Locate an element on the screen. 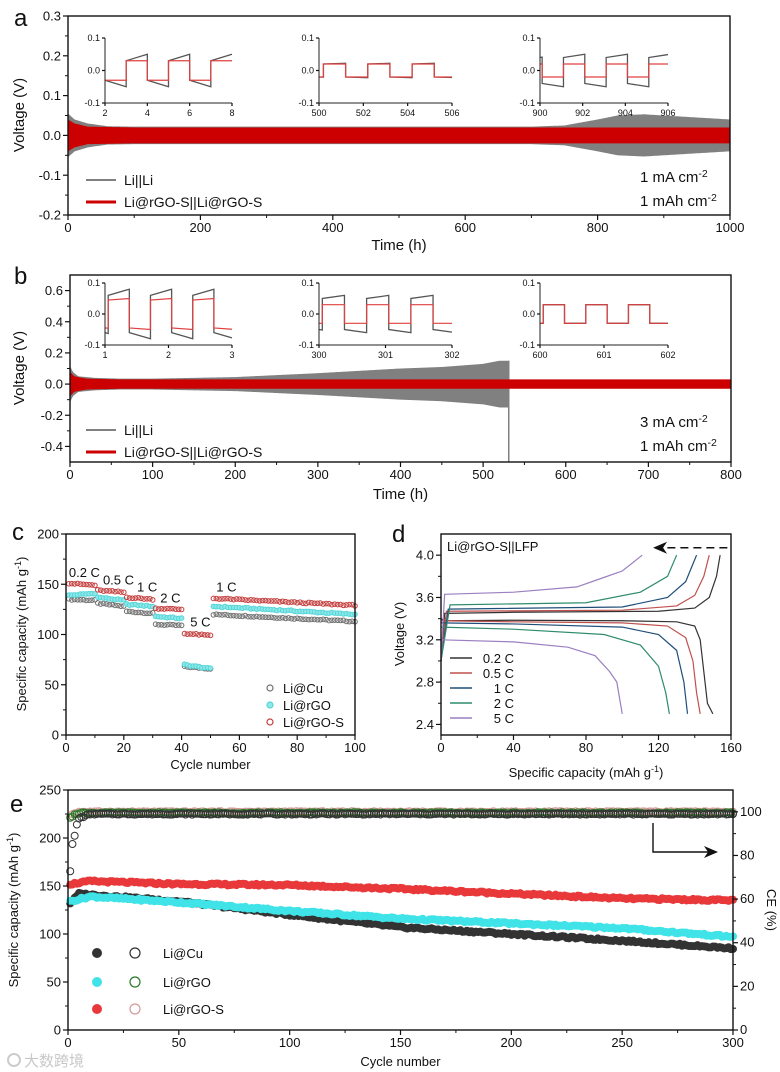 The image size is (780, 1072). y-tick-label: 0.4 is located at coordinates (54, 321).